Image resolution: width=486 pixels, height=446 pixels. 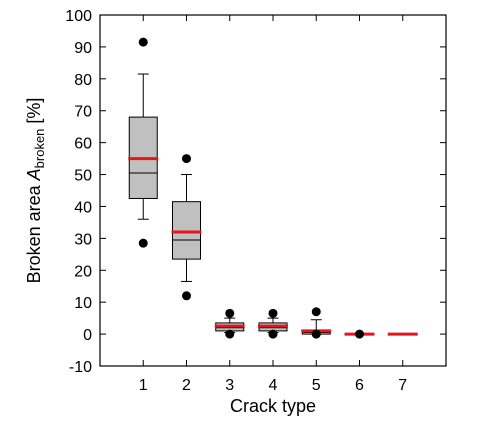 What do you see at coordinates (34, 113) in the screenshot?
I see `y-axis-title-unit: [%]` at bounding box center [34, 113].